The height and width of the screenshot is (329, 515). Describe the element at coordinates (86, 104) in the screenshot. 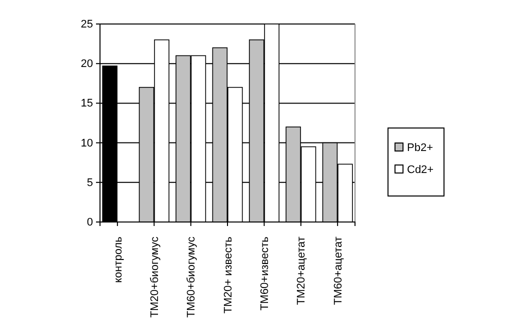

I see `y-tick-label: 15` at that location.